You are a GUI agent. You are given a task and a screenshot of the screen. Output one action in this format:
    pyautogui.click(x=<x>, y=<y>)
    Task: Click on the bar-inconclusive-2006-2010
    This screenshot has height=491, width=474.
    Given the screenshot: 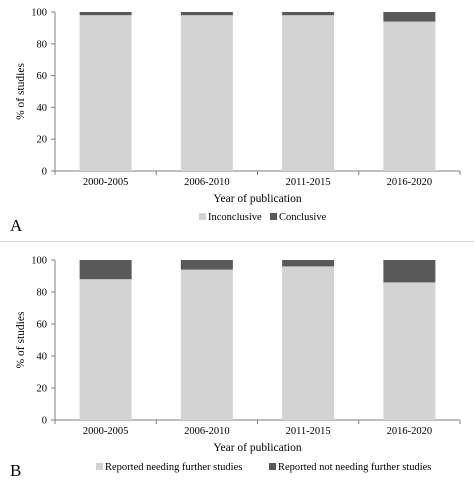 What is the action you would take?
    pyautogui.click(x=206, y=93)
    